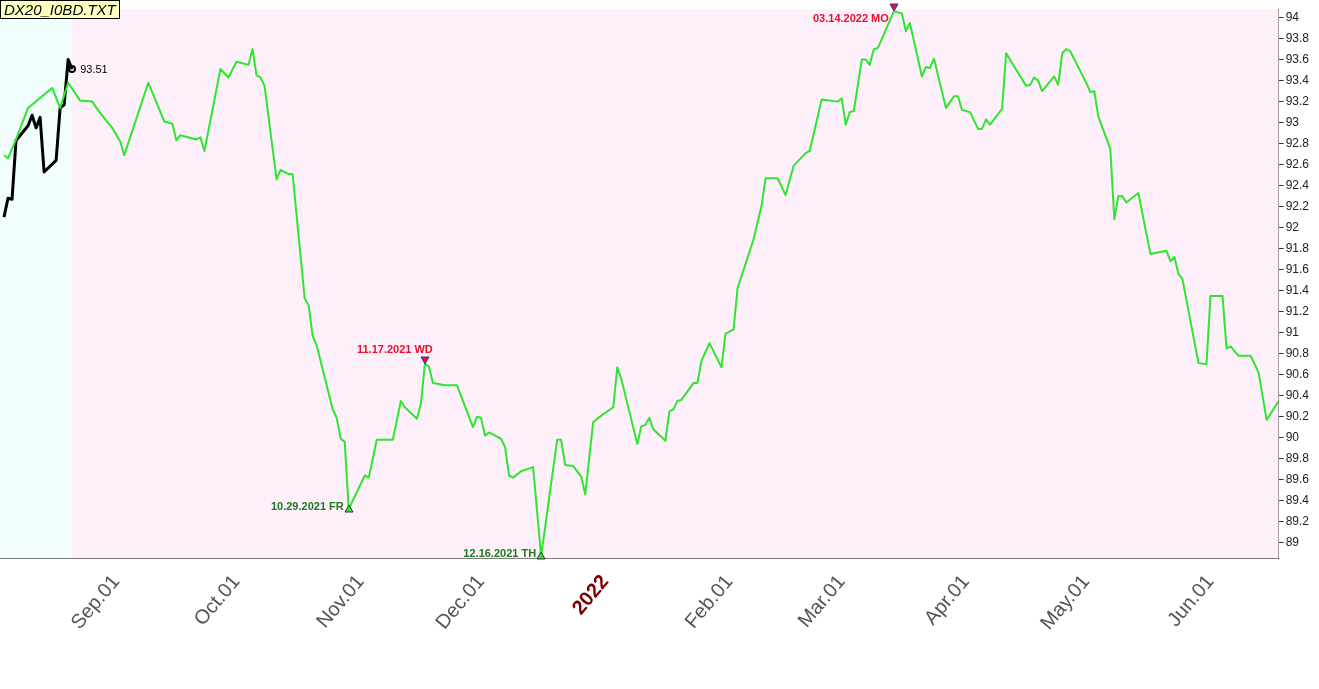  What do you see at coordinates (1297, 352) in the screenshot?
I see `y-tick-label: 90.8` at bounding box center [1297, 352].